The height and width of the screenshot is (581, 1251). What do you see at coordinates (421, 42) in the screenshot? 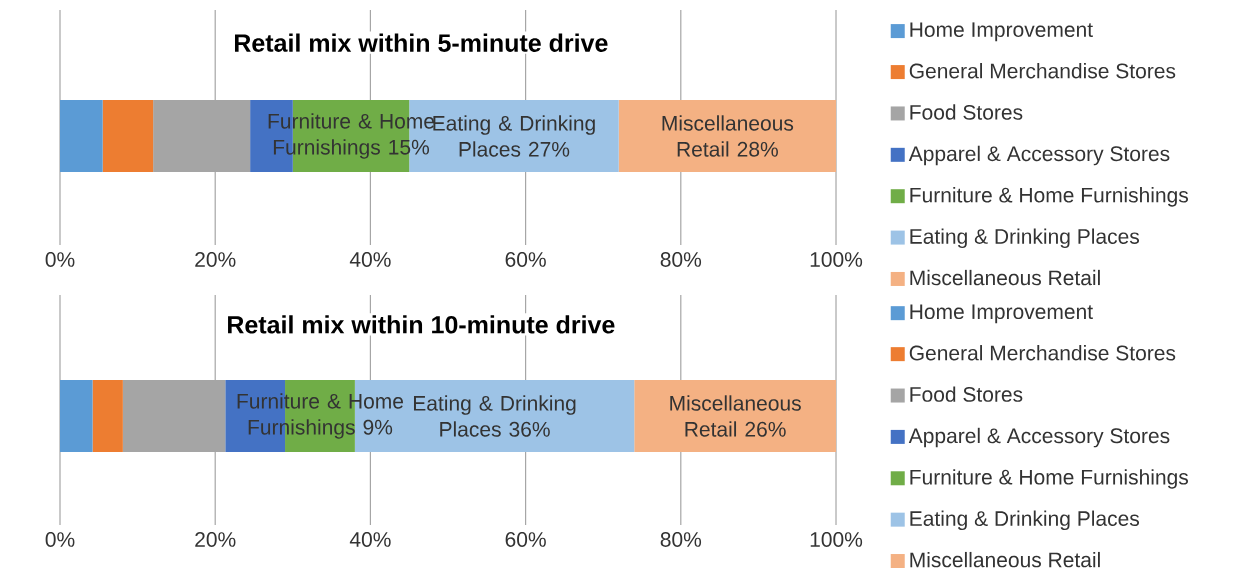
I see `text: Retail mix within 5-minute drive` at bounding box center [421, 42].